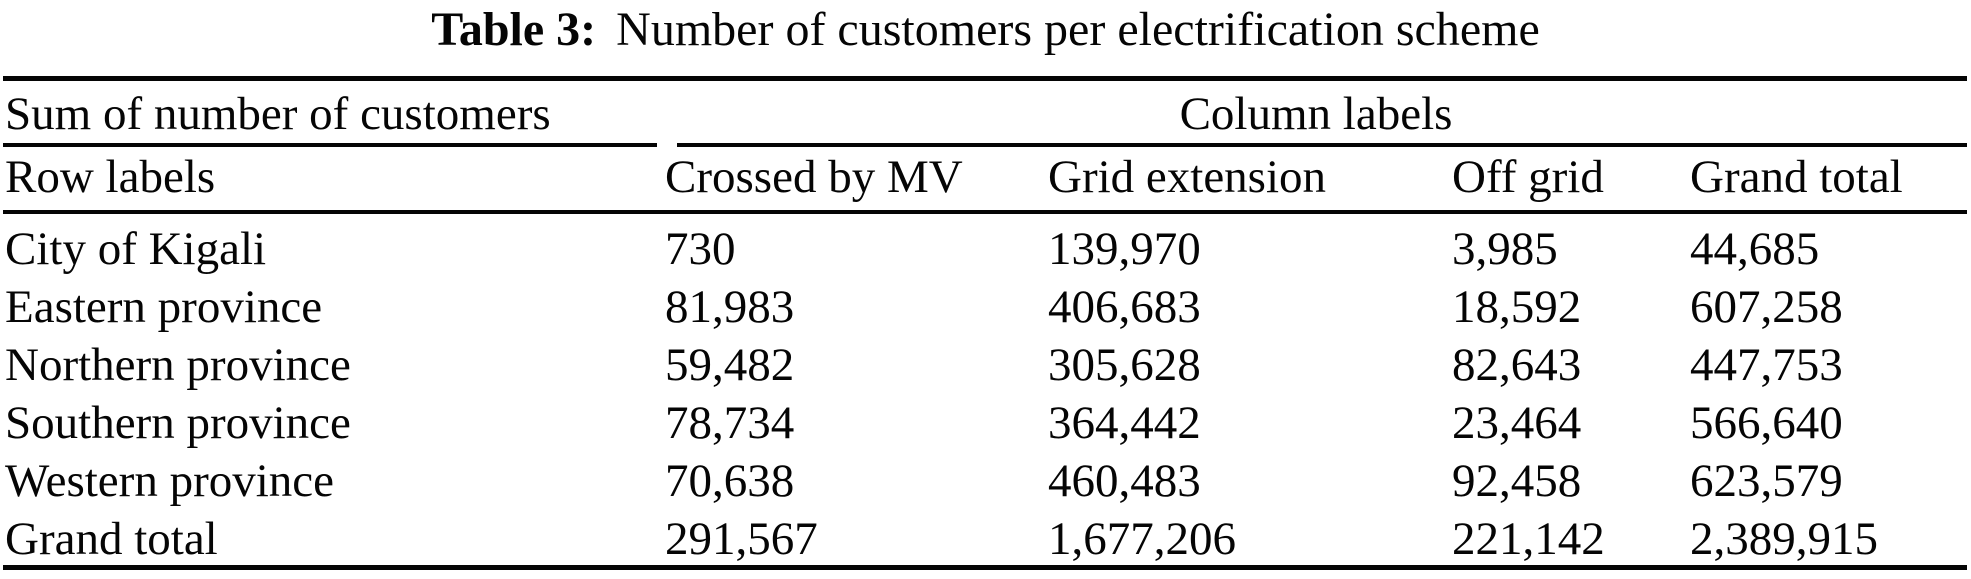  I want to click on cell-grid-extension: 139,970, so click(1124, 249).